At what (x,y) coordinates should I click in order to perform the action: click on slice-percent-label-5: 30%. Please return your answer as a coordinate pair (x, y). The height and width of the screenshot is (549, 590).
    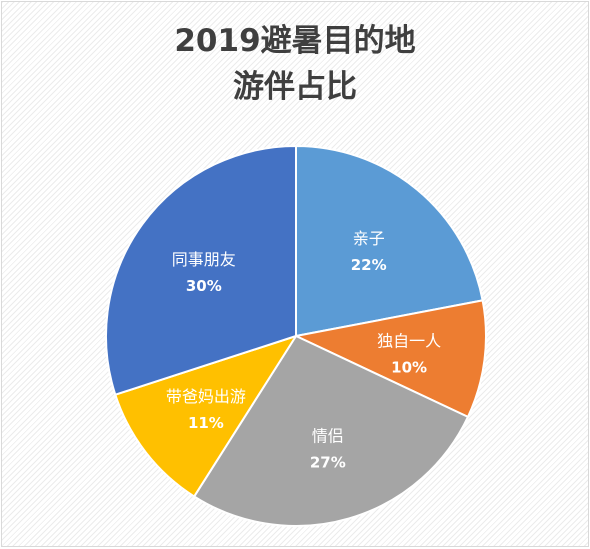
    Looking at the image, I should click on (204, 286).